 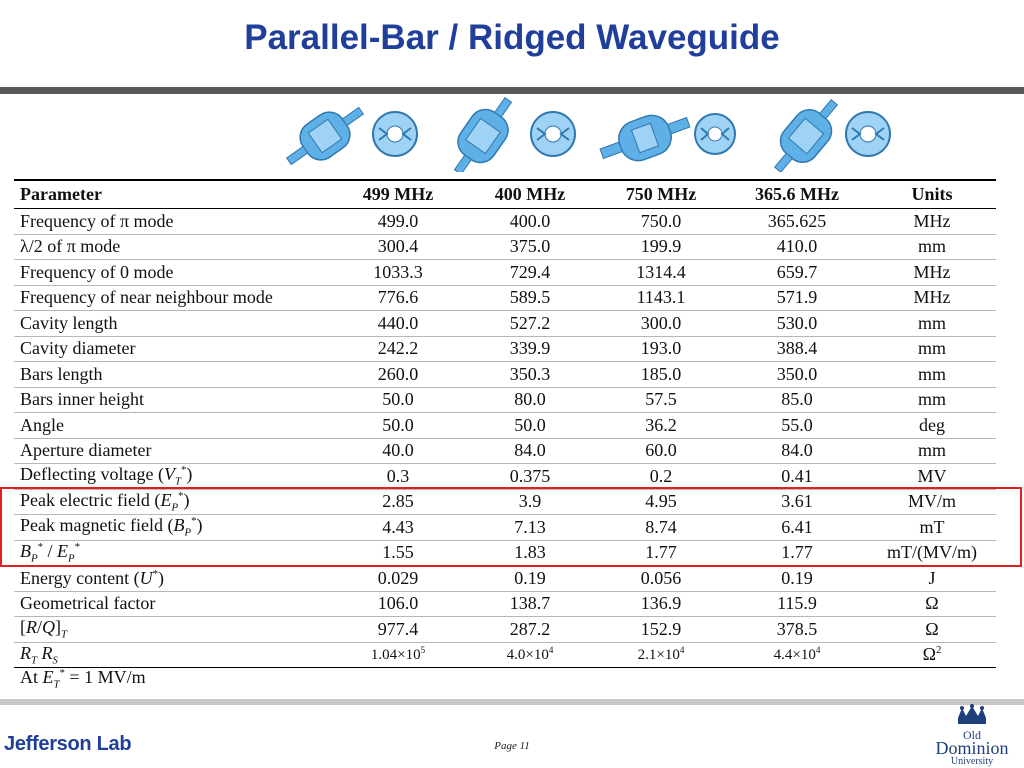 I want to click on param-cell: Bars length, so click(x=173, y=374).